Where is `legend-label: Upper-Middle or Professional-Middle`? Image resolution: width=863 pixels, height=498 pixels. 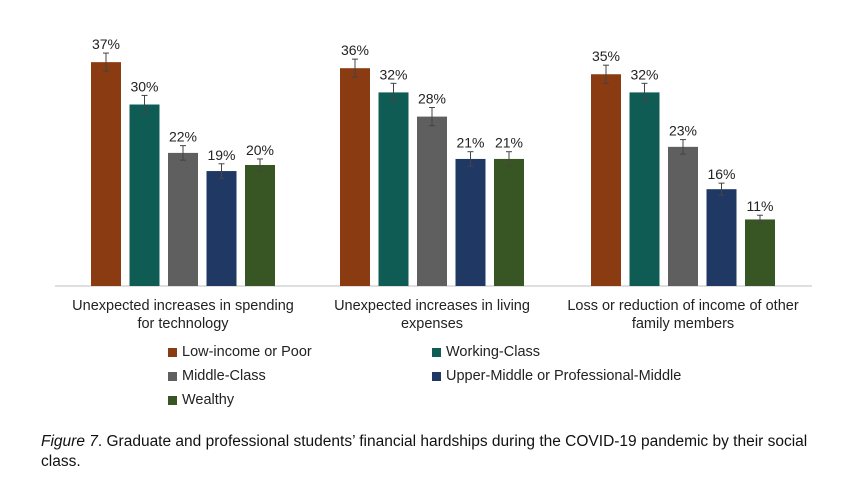 legend-label: Upper-Middle or Professional-Middle is located at coordinates (564, 376).